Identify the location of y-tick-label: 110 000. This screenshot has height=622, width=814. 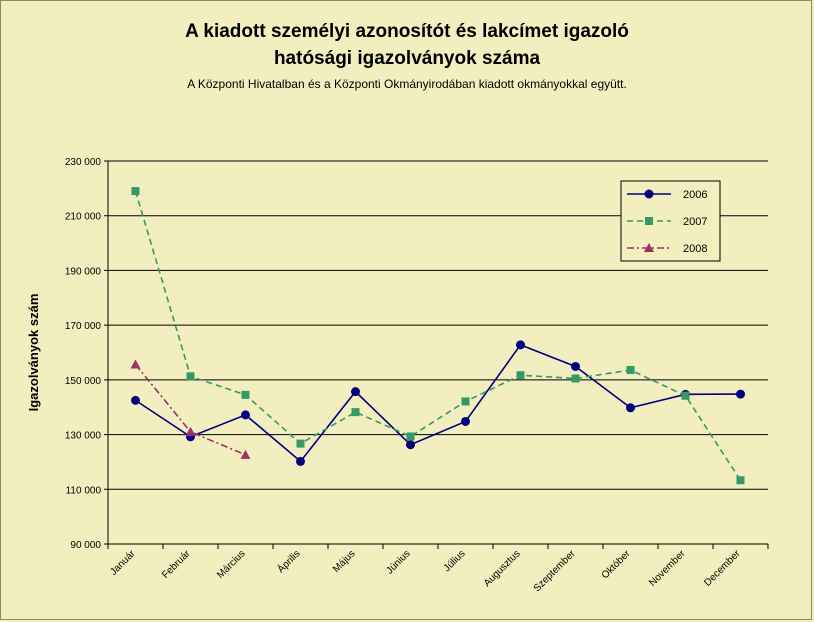
(84, 490).